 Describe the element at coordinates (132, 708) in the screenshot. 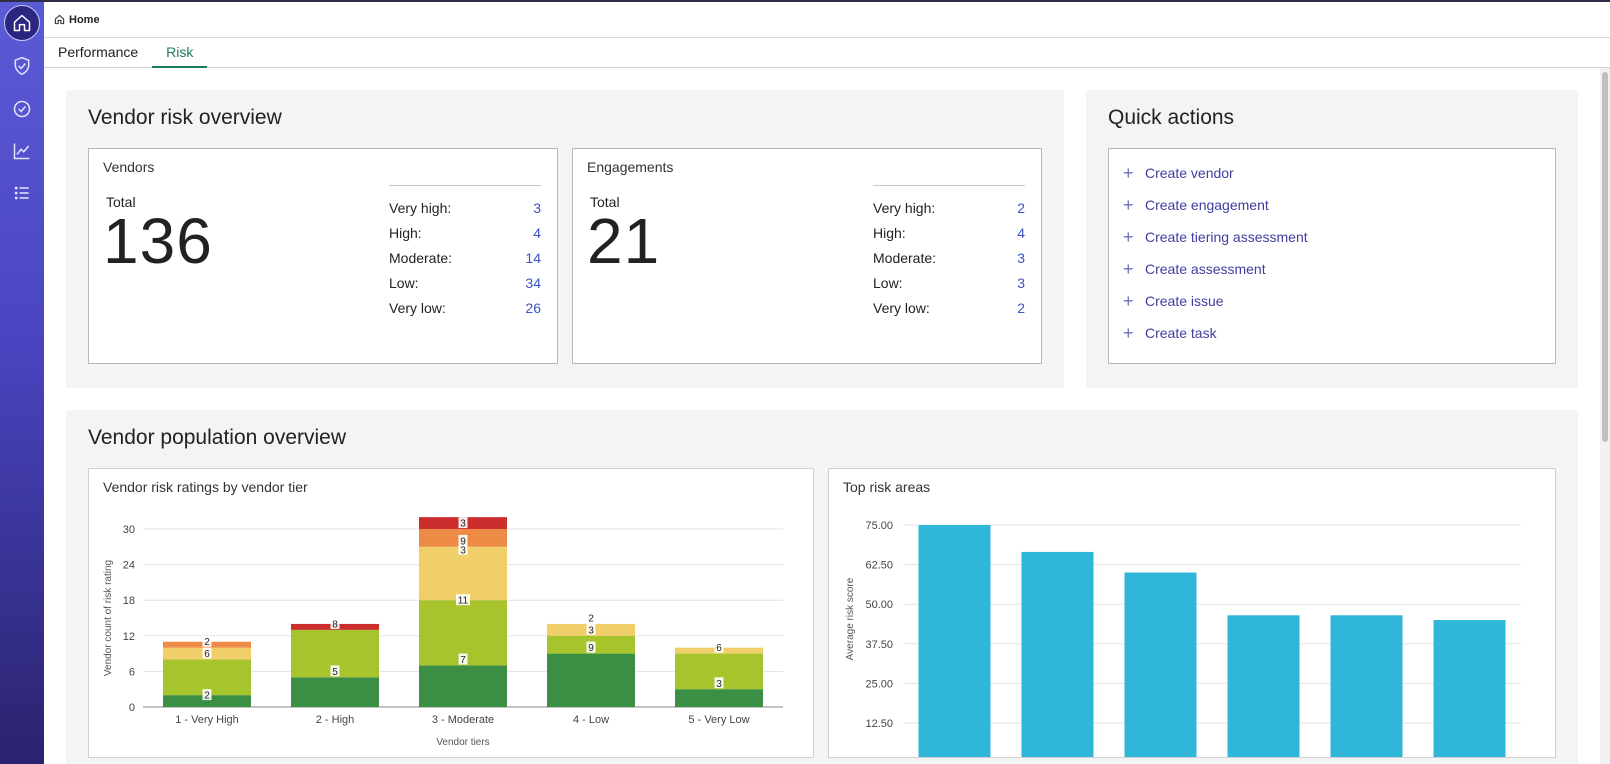

I see `y-tick-label: 0` at that location.